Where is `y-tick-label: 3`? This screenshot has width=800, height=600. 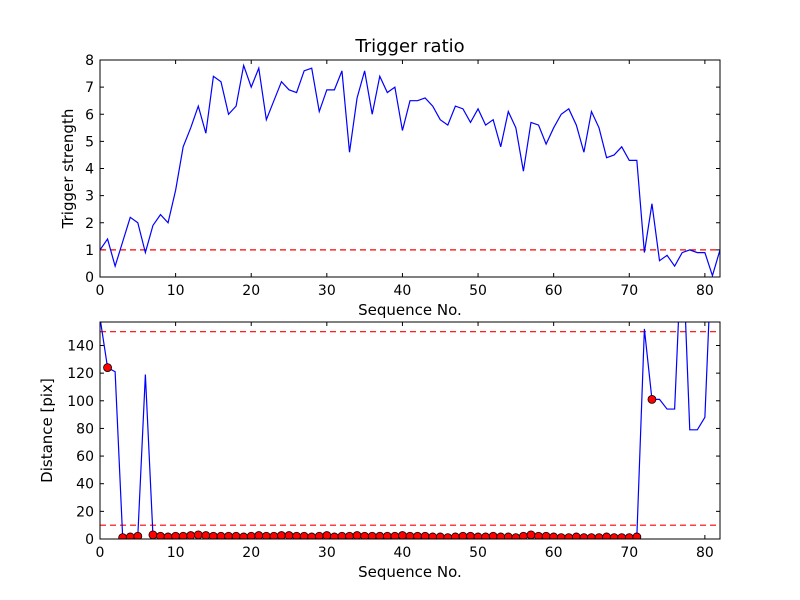 y-tick-label: 3 is located at coordinates (89, 197).